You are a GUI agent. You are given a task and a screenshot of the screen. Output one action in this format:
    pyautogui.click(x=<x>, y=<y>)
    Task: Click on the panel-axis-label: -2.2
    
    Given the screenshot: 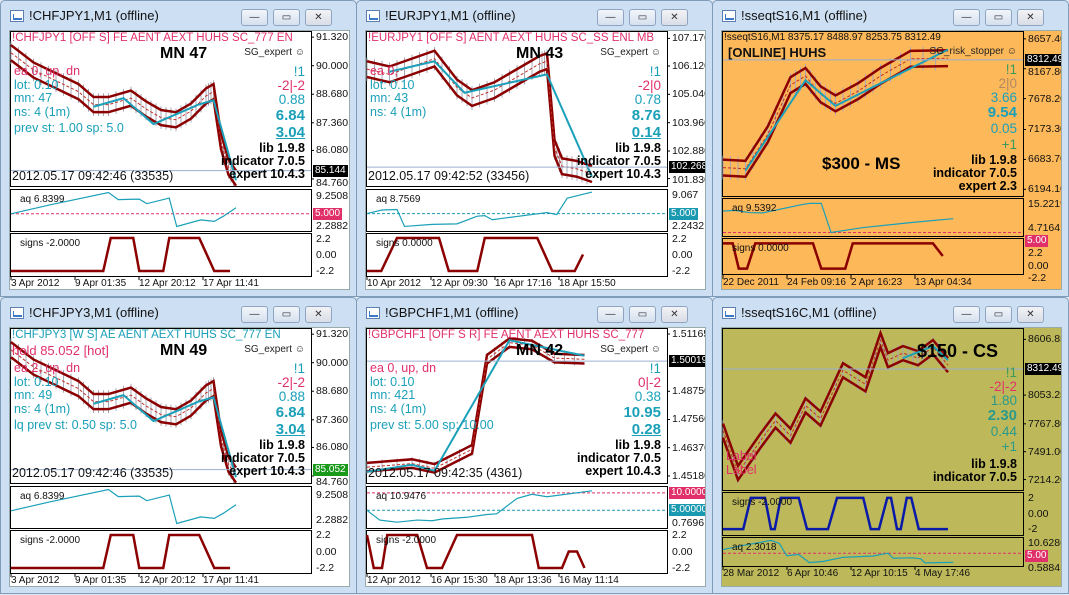 What is the action you would take?
    pyautogui.click(x=1037, y=278)
    